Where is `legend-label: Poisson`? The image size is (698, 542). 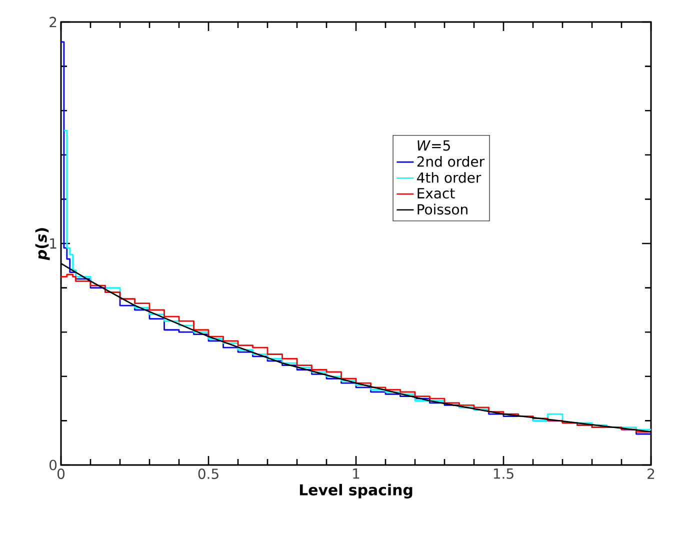
legend-label: Poisson is located at coordinates (443, 209).